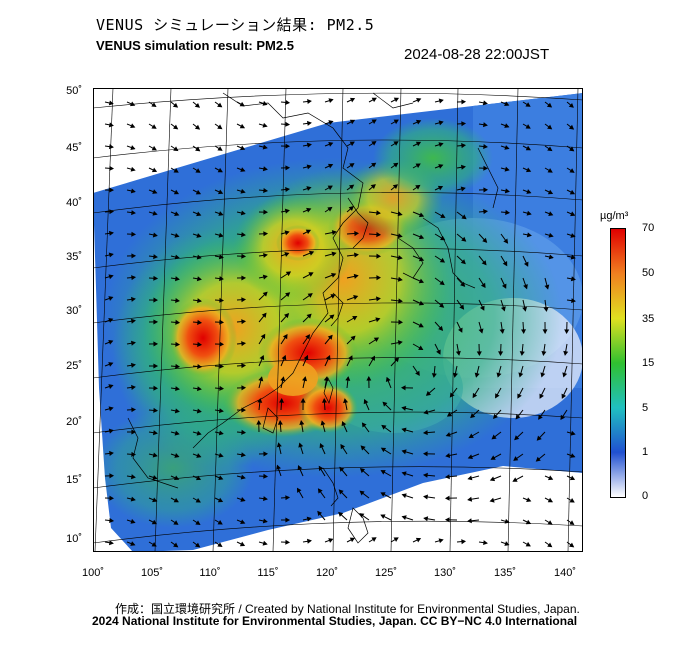 This screenshot has width=700, height=649. What do you see at coordinates (386, 573) in the screenshot?
I see `lon-label: 125˚` at bounding box center [386, 573].